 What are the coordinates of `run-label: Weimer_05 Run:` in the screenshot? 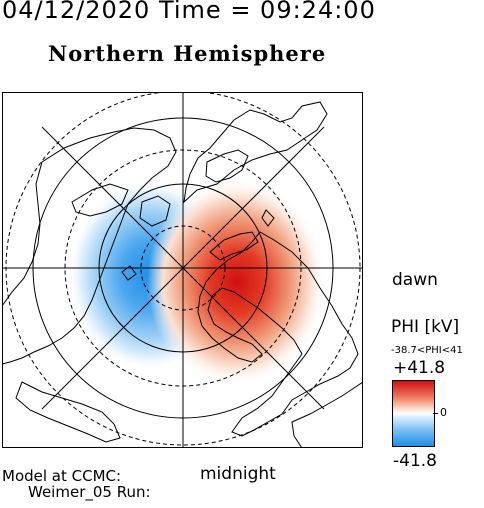 It's located at (89, 492).